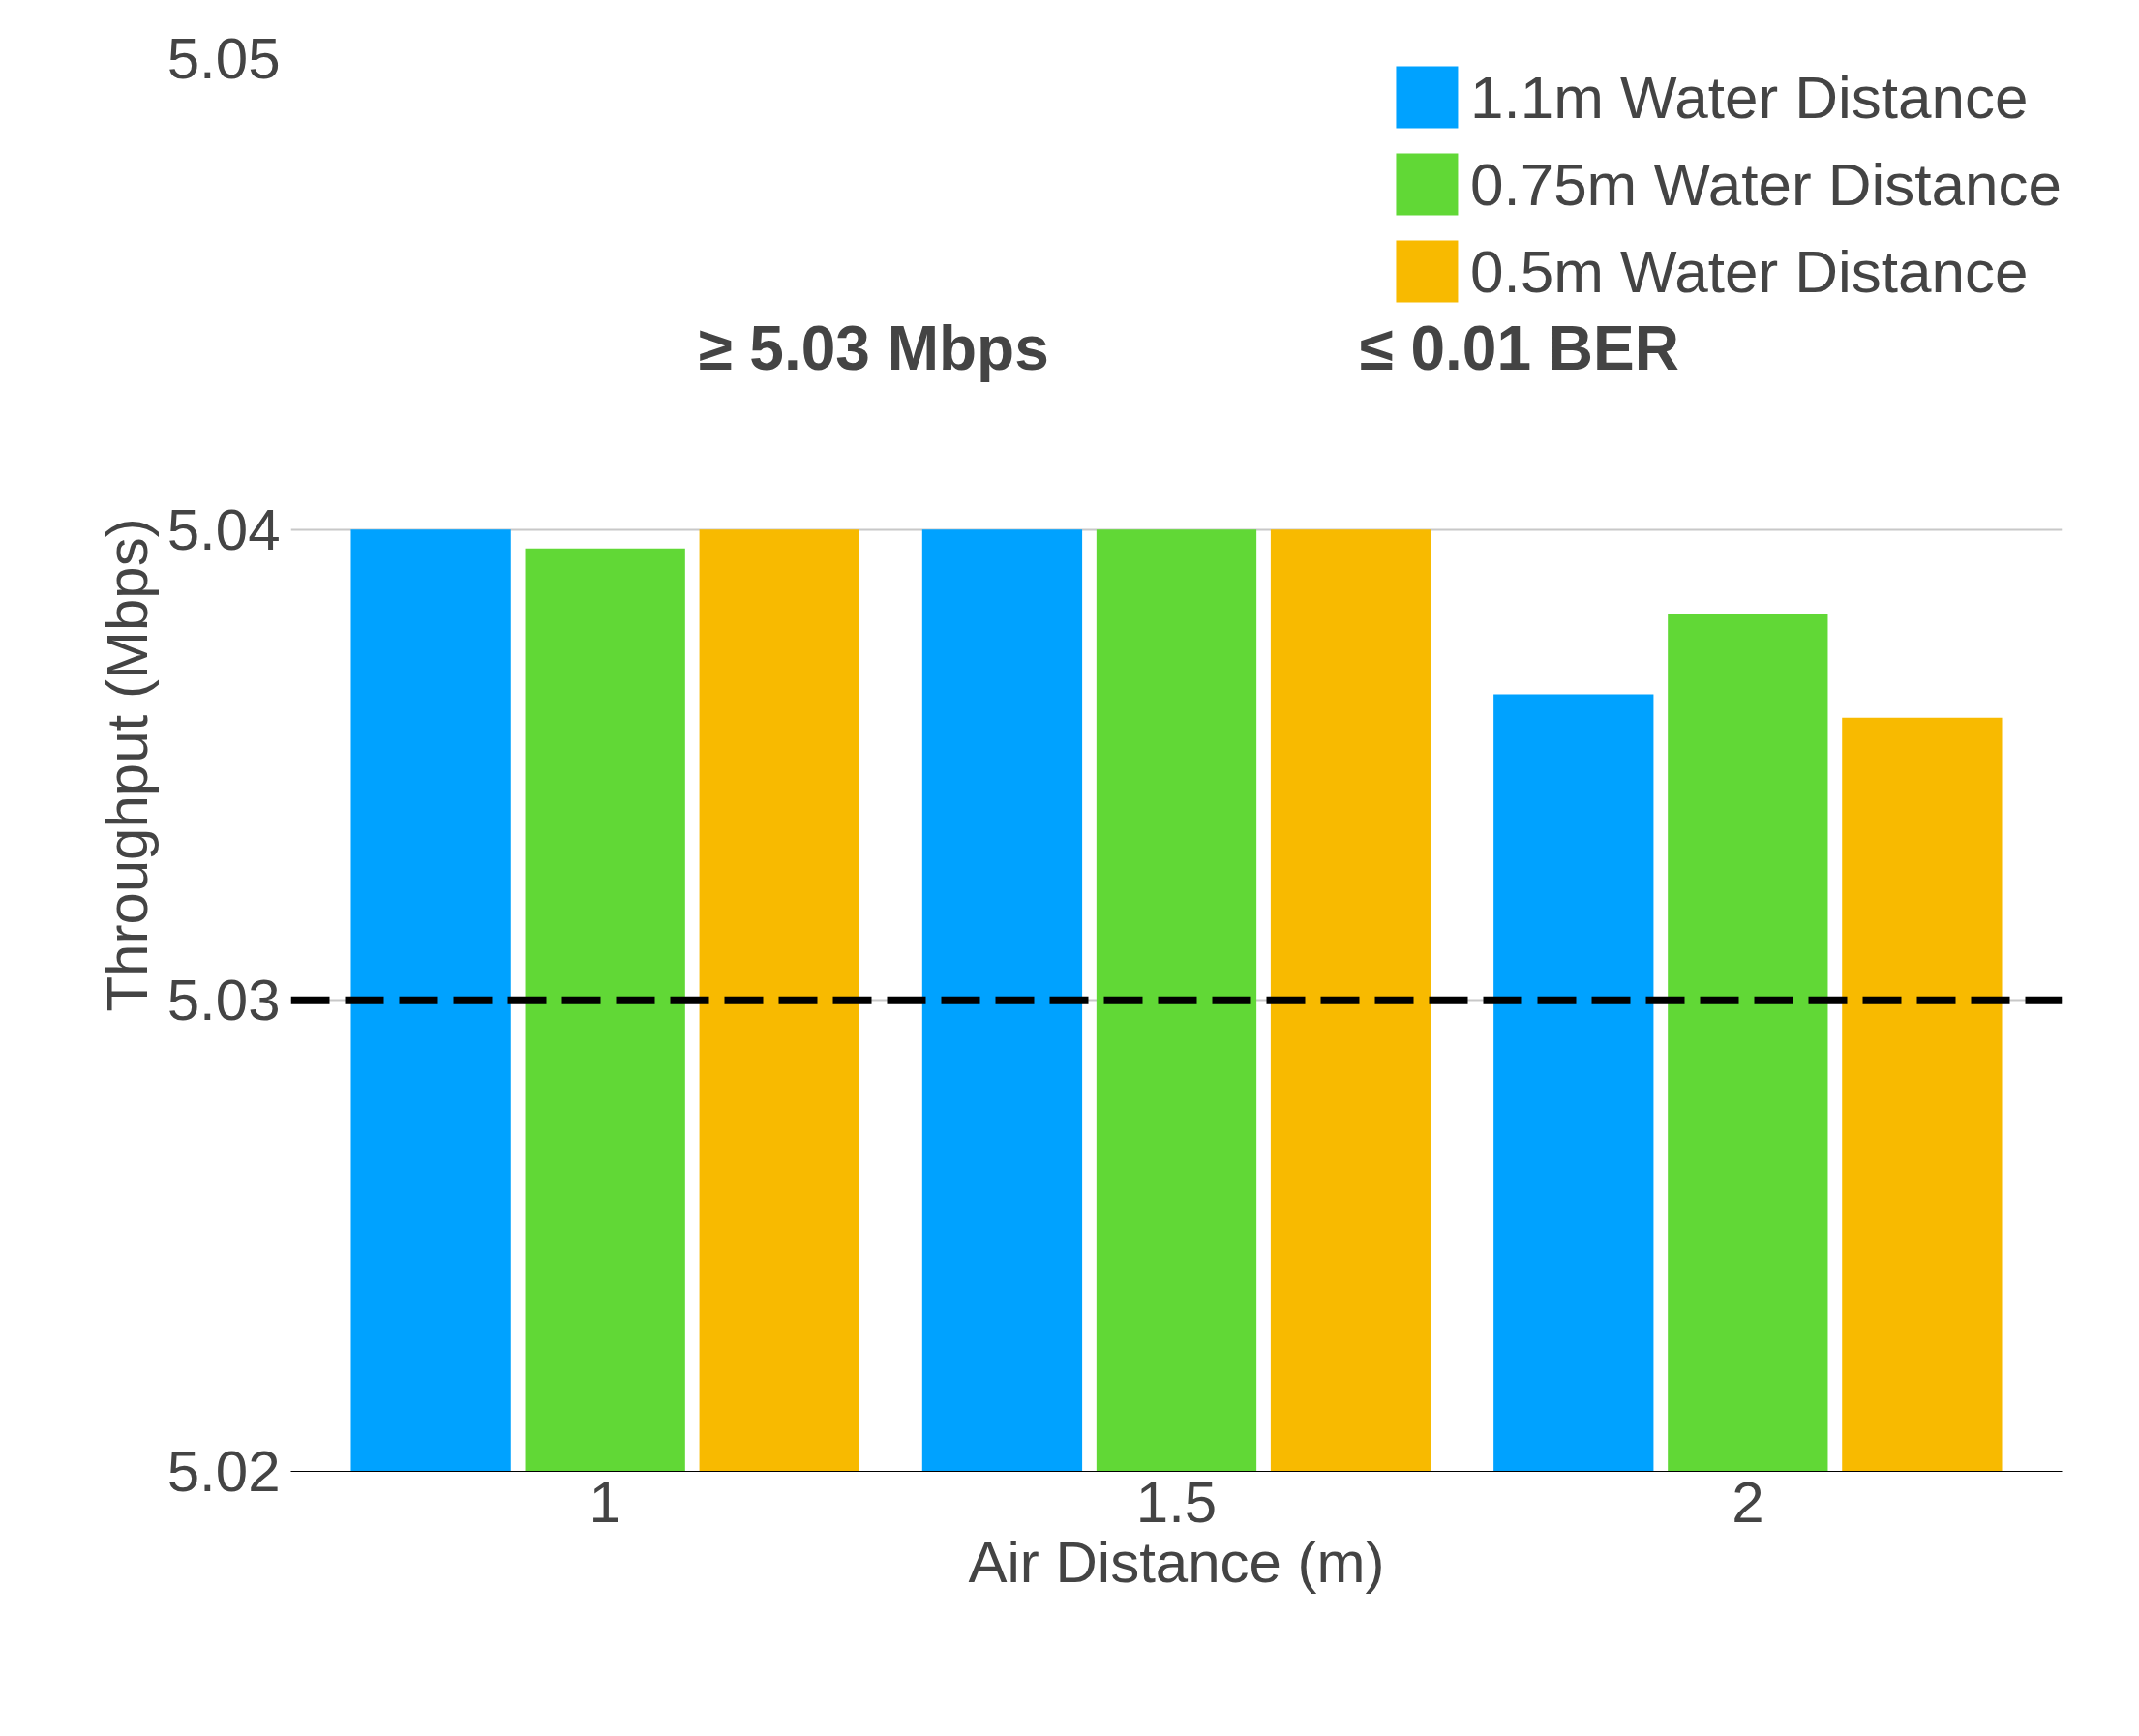 This screenshot has height=1736, width=2139. What do you see at coordinates (1748, 1502) in the screenshot?
I see `x-tick-label: 2` at bounding box center [1748, 1502].